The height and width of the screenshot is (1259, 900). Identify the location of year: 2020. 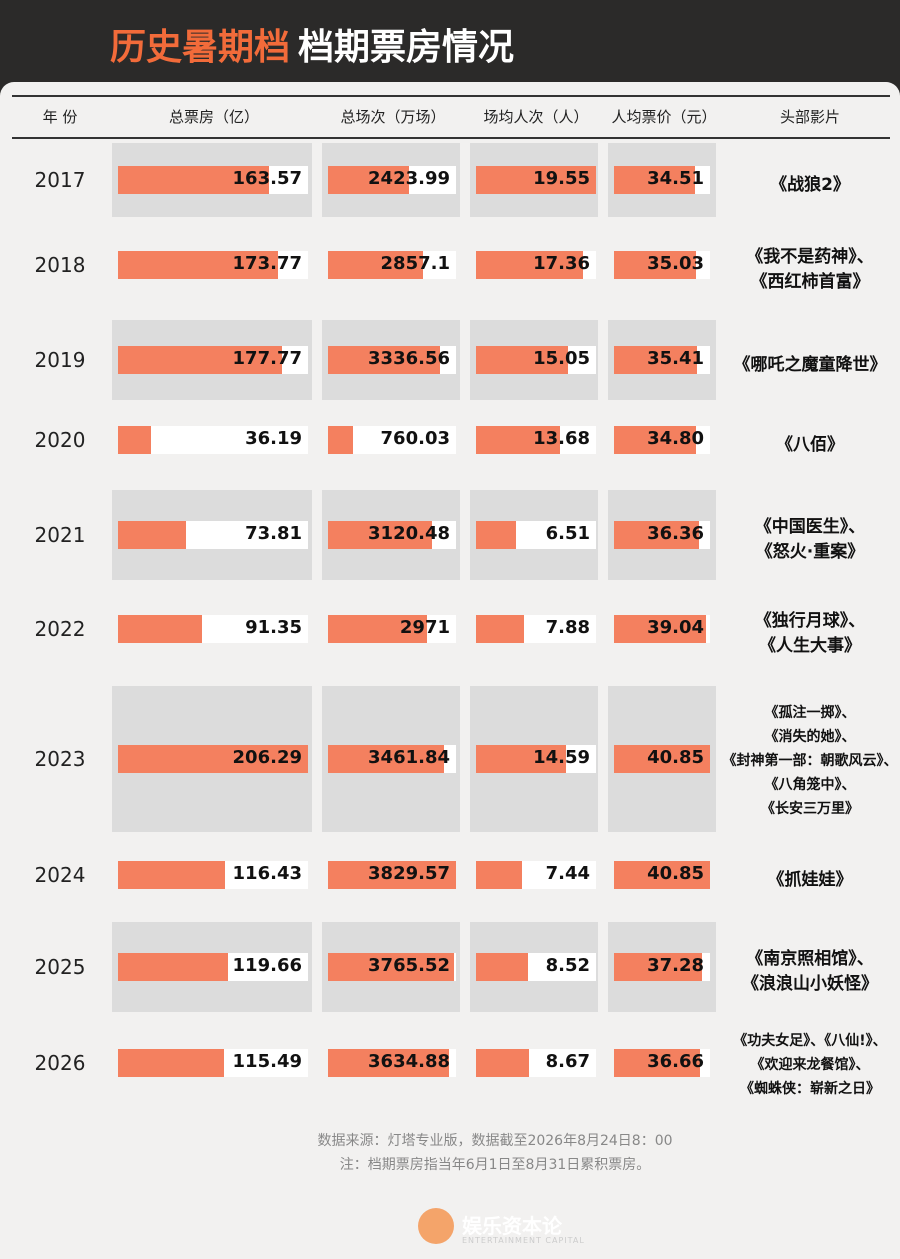
(60, 440).